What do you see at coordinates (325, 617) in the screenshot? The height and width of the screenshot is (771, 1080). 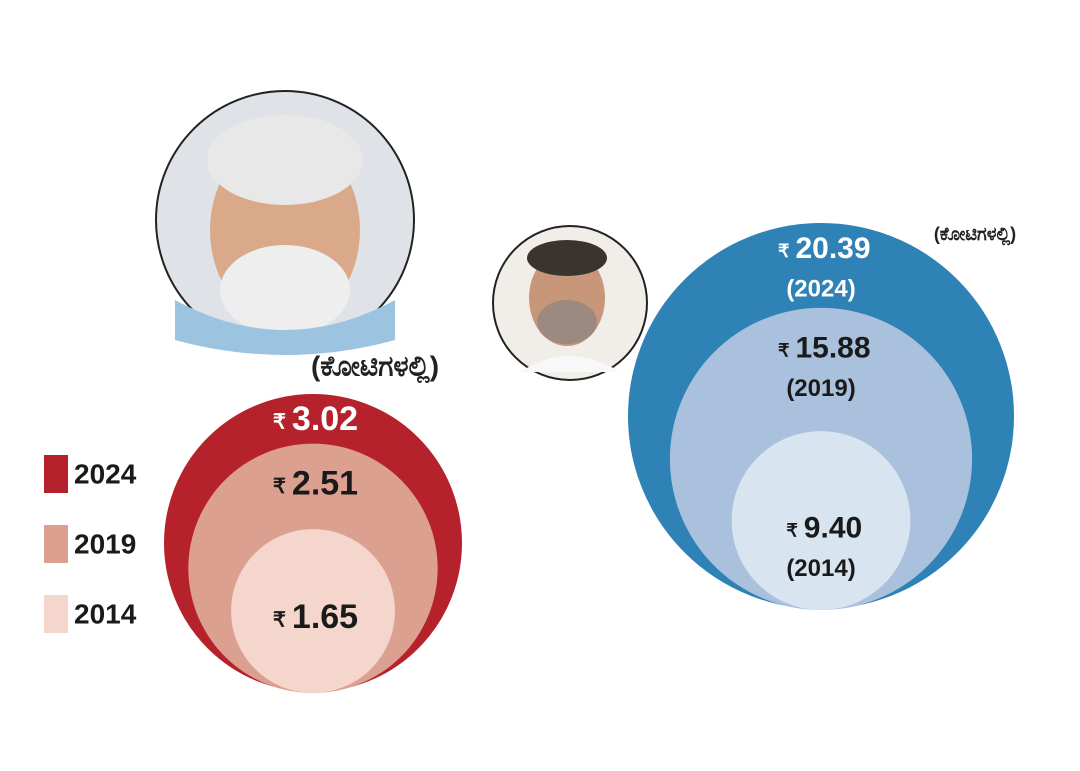 I see `value-label: 1.65` at bounding box center [325, 617].